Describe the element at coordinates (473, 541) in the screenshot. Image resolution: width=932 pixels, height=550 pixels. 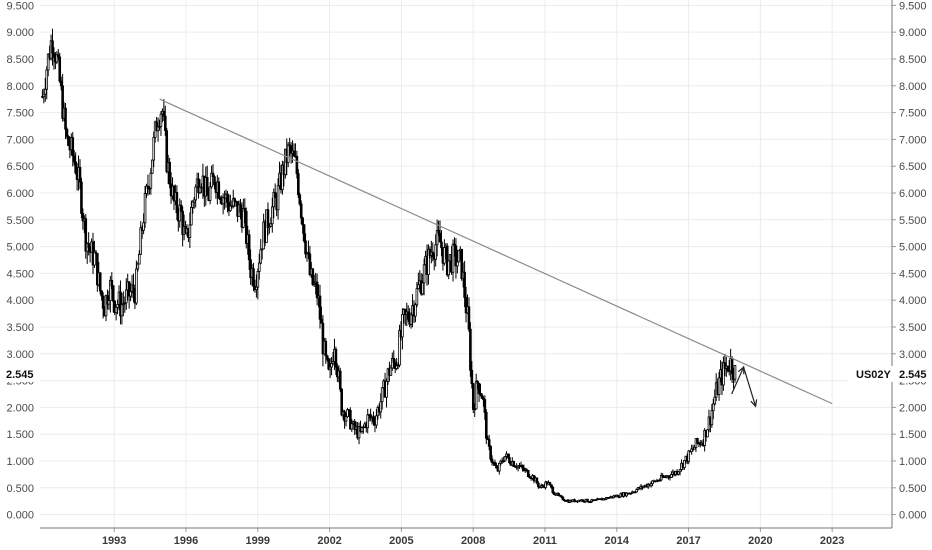
I see `x-tick-label: 2008` at that location.